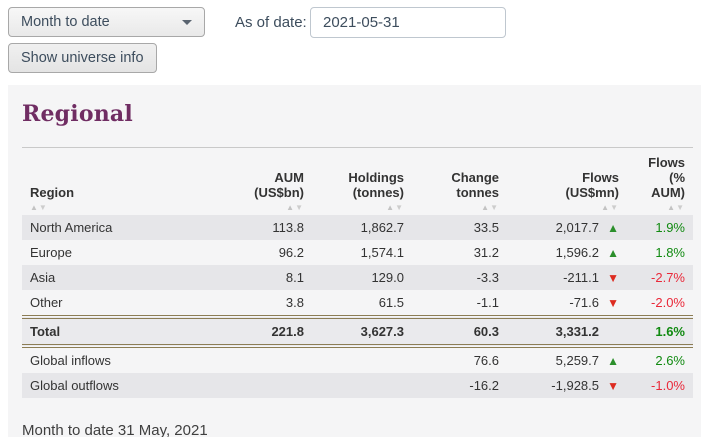 The width and height of the screenshot is (701, 437). I want to click on as-of-date-input, so click(408, 22).